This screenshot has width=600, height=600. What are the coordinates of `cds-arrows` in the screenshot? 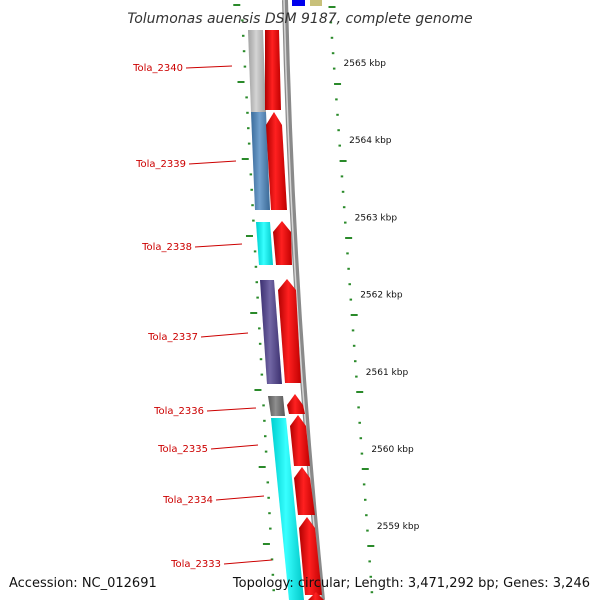 It's located at (294, 315).